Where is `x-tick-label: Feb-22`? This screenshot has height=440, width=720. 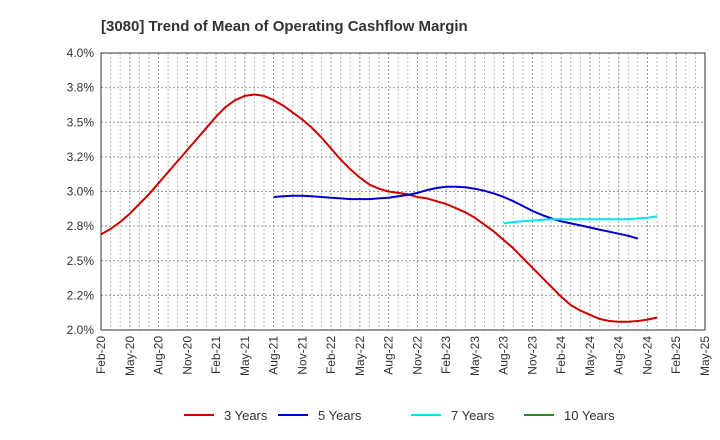 x-tick-label: Feb-22 is located at coordinates (331, 355).